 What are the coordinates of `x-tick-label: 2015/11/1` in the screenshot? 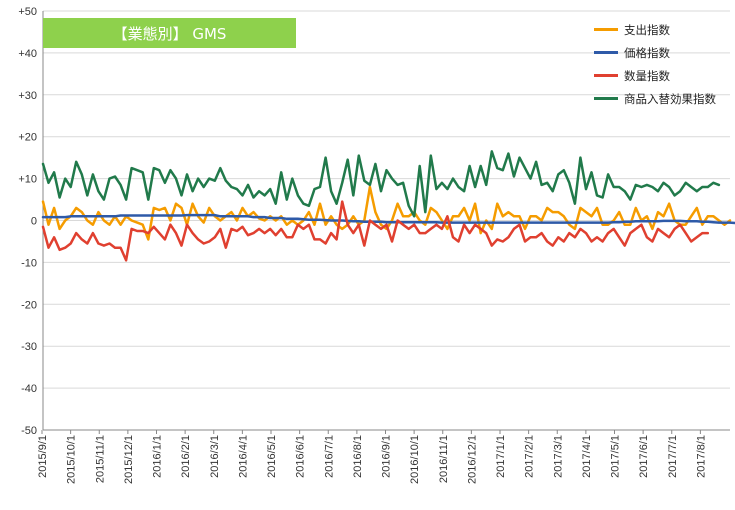 It's located at (100, 459).